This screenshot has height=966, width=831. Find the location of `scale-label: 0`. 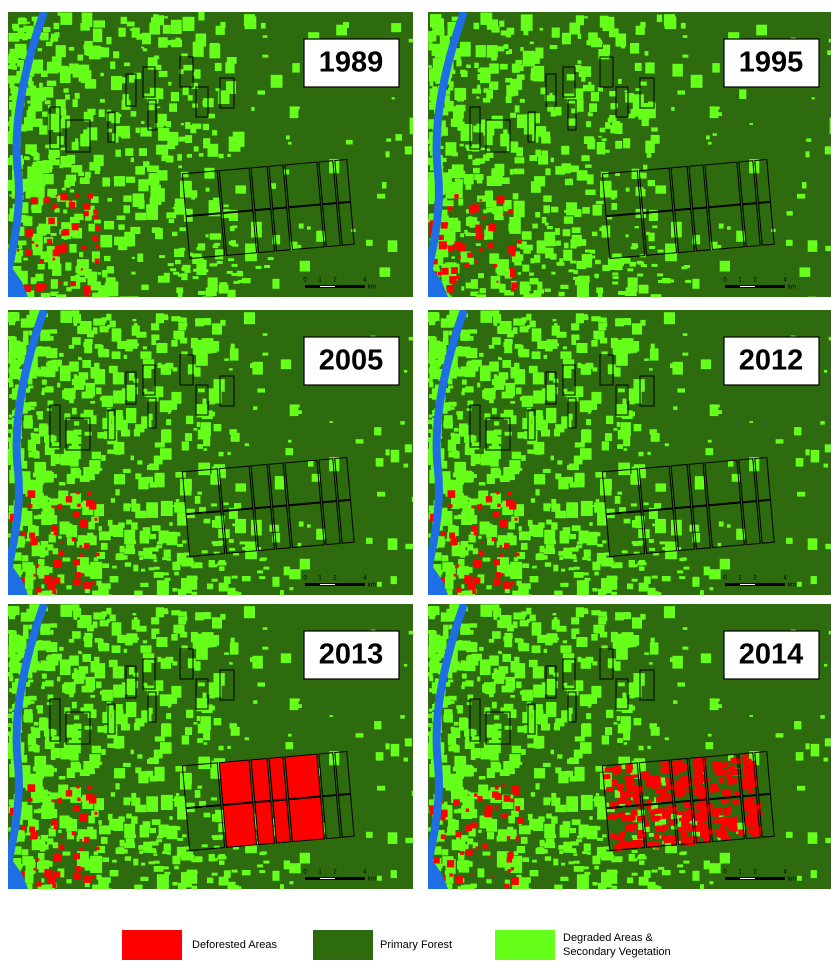

scale-label: 0 is located at coordinates (725, 281).